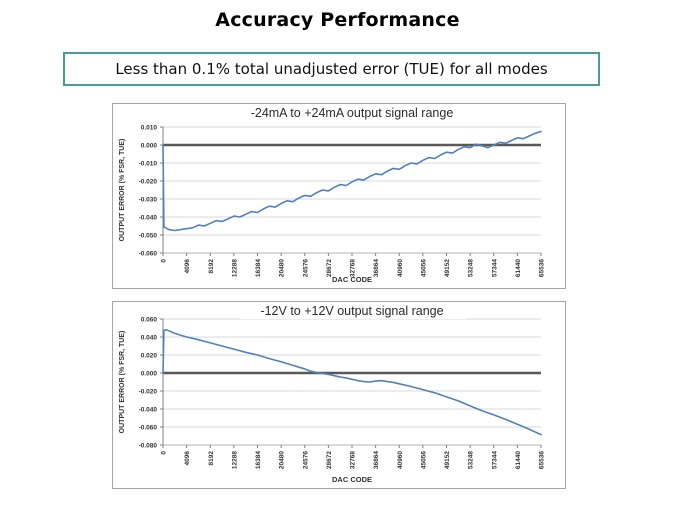  What do you see at coordinates (148, 163) in the screenshot?
I see `y-tick-label: -0.010` at bounding box center [148, 163].